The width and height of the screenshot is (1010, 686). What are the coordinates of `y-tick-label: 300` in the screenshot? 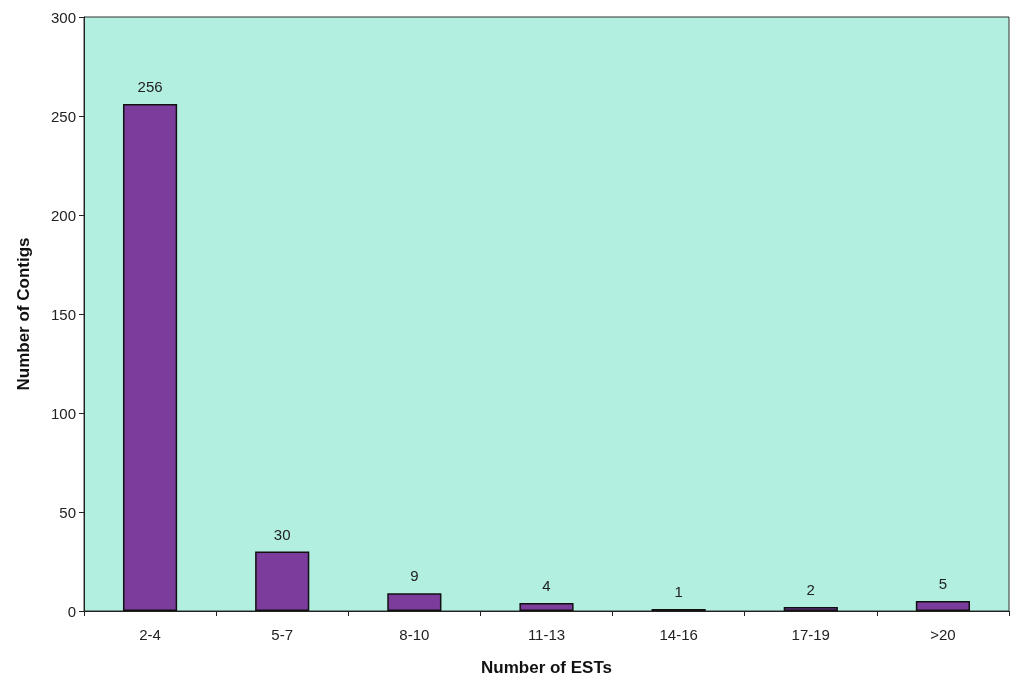 It's located at (63, 17).